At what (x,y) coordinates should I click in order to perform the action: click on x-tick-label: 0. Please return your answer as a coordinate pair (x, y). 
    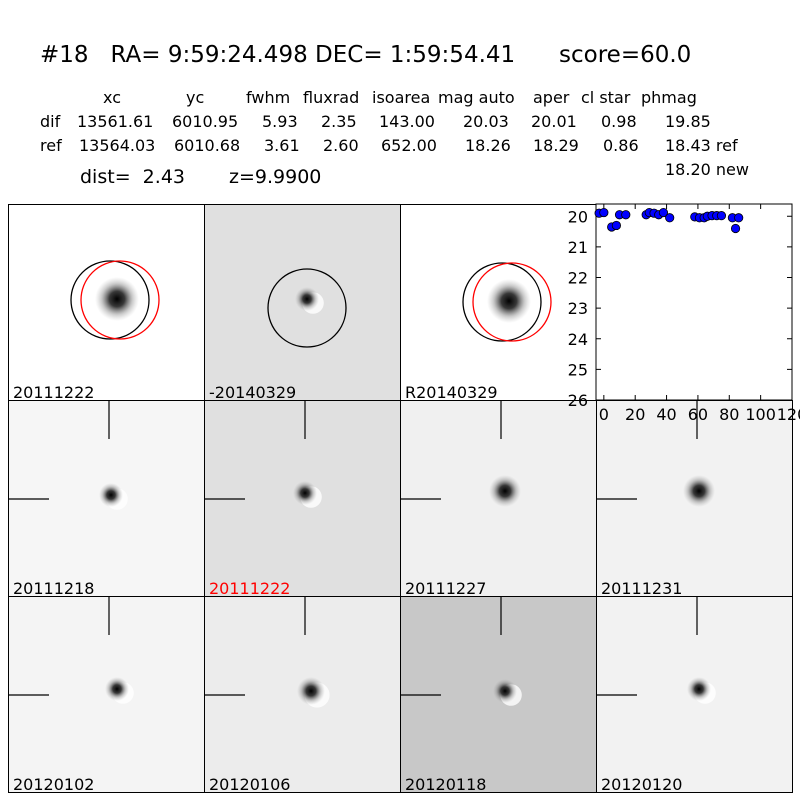
    Looking at the image, I should click on (604, 414).